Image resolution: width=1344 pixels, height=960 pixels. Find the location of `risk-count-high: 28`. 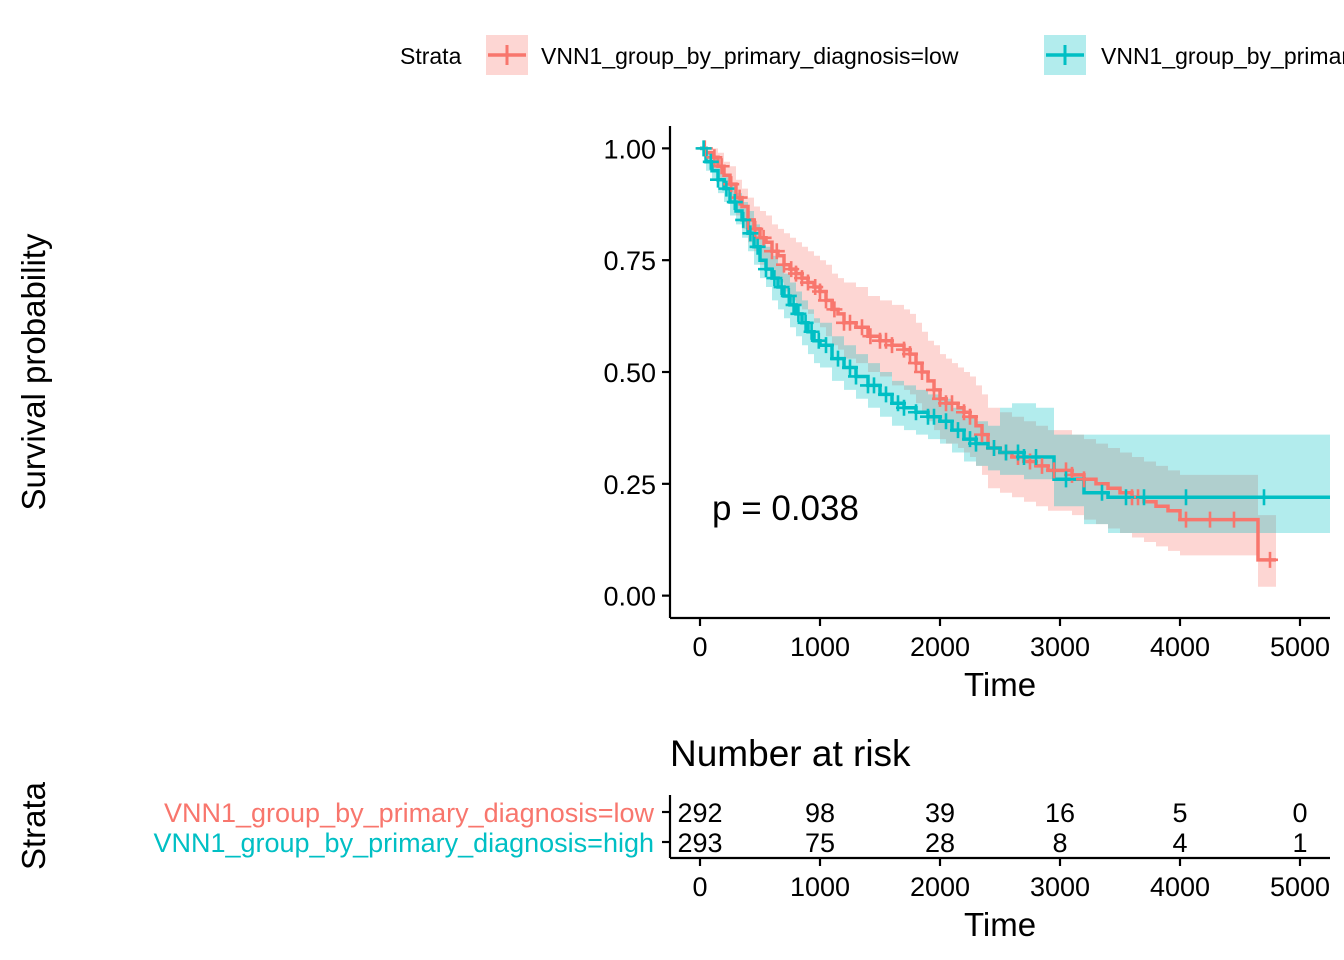

risk-count-high: 28 is located at coordinates (940, 843).